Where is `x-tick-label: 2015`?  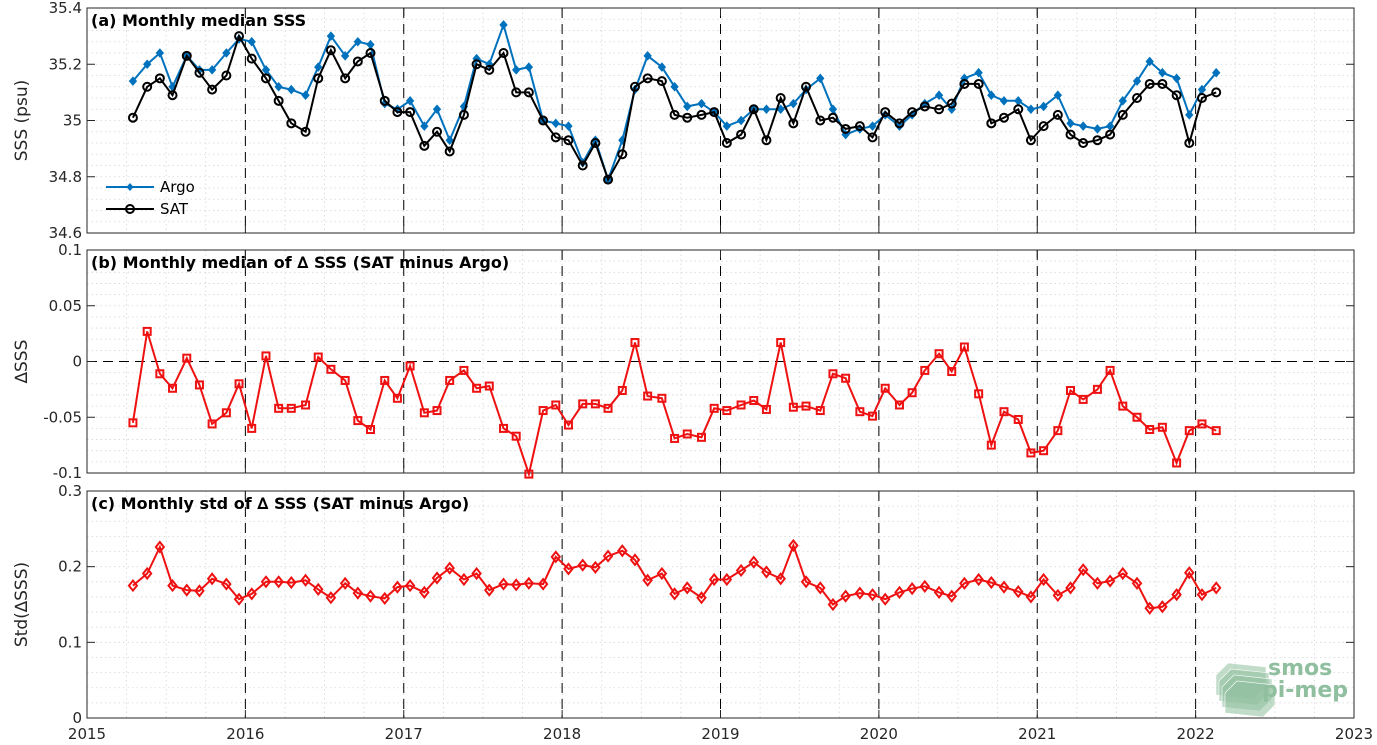 x-tick-label: 2015 is located at coordinates (87, 734).